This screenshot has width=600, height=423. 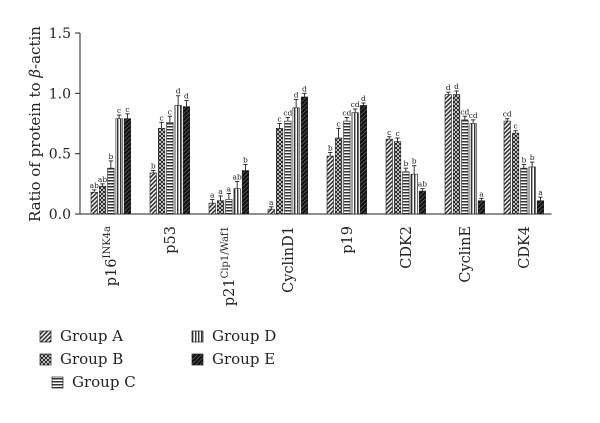 I want to click on legend-swatch-group-b, so click(x=45, y=359).